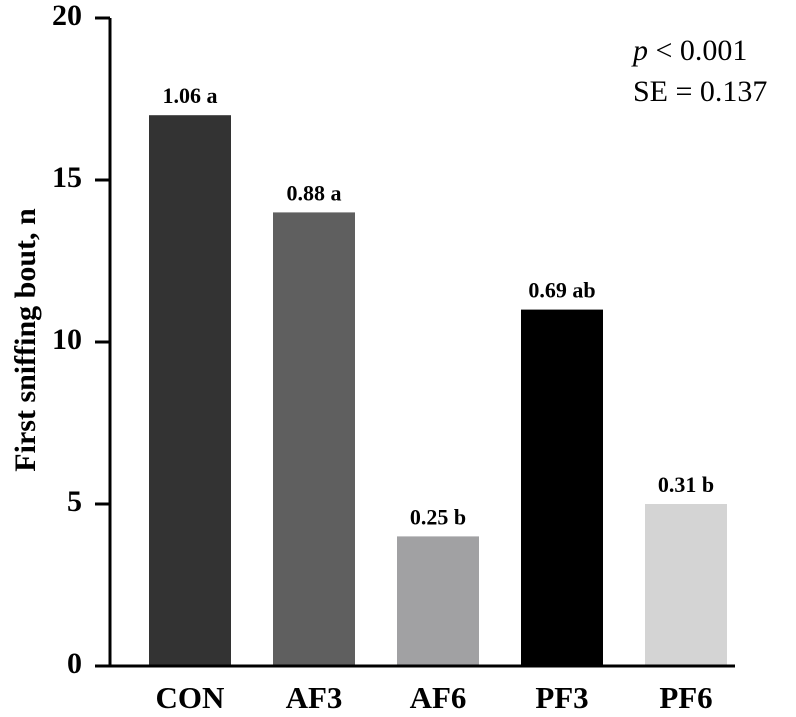 Image resolution: width=796 pixels, height=717 pixels. I want to click on y-tick-label: 10, so click(67, 339).